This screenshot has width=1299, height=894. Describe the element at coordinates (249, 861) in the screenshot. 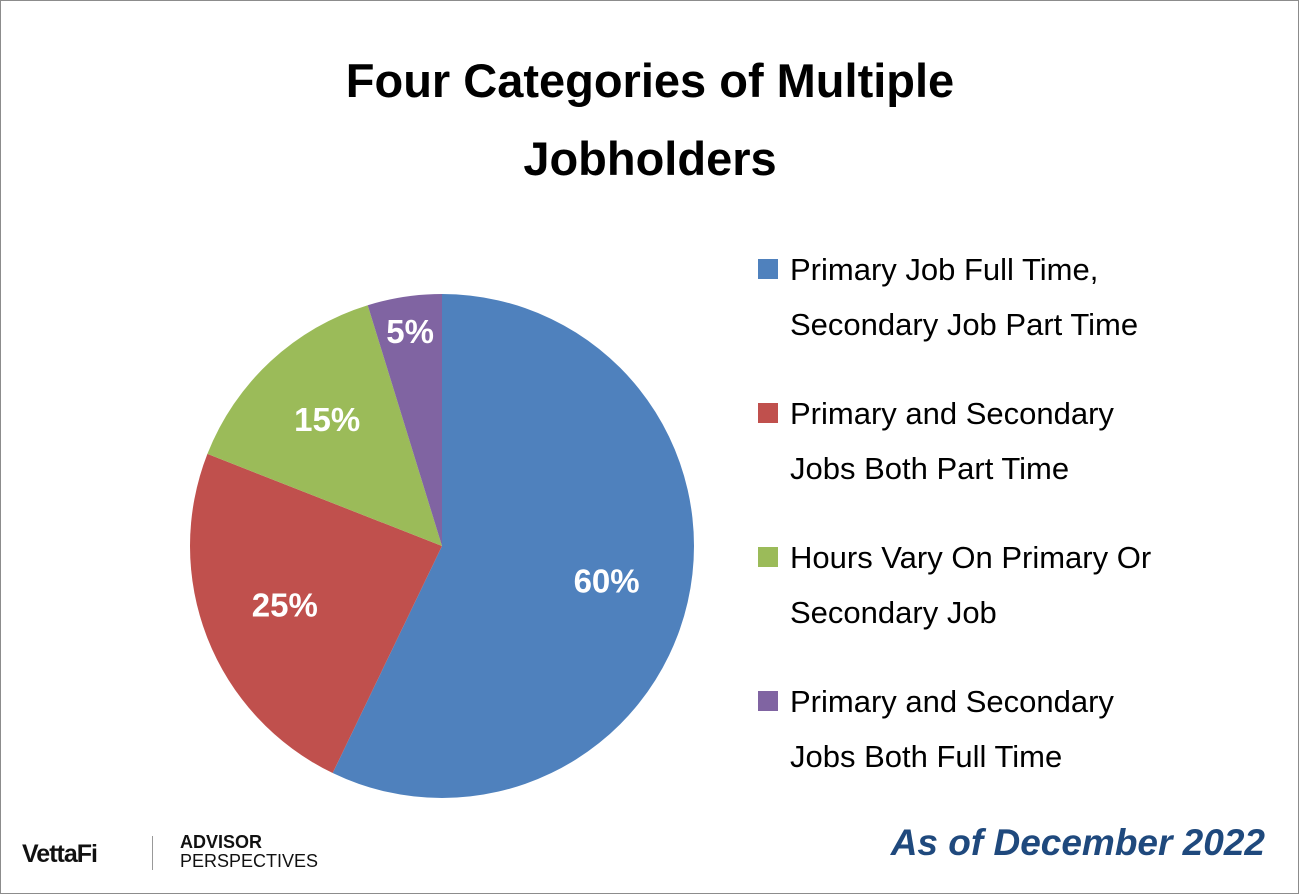

I see `logo-perspectives: PERSPECTIVES` at that location.